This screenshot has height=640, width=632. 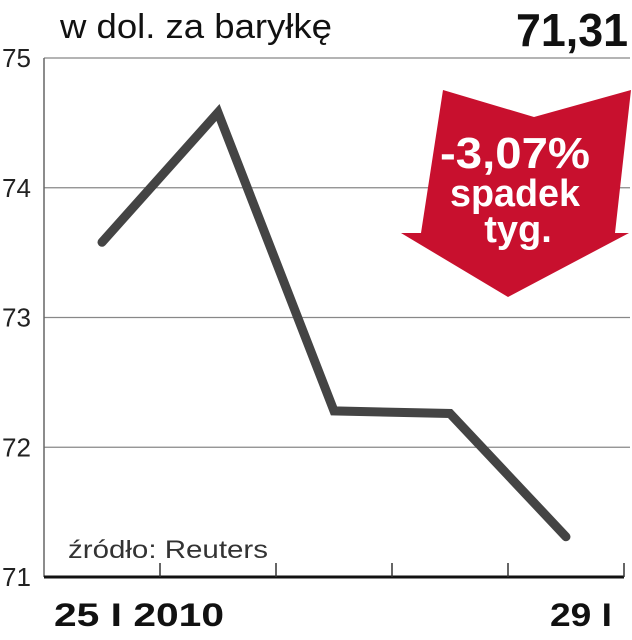 What do you see at coordinates (16, 318) in the screenshot?
I see `y-tick-label: 73` at bounding box center [16, 318].